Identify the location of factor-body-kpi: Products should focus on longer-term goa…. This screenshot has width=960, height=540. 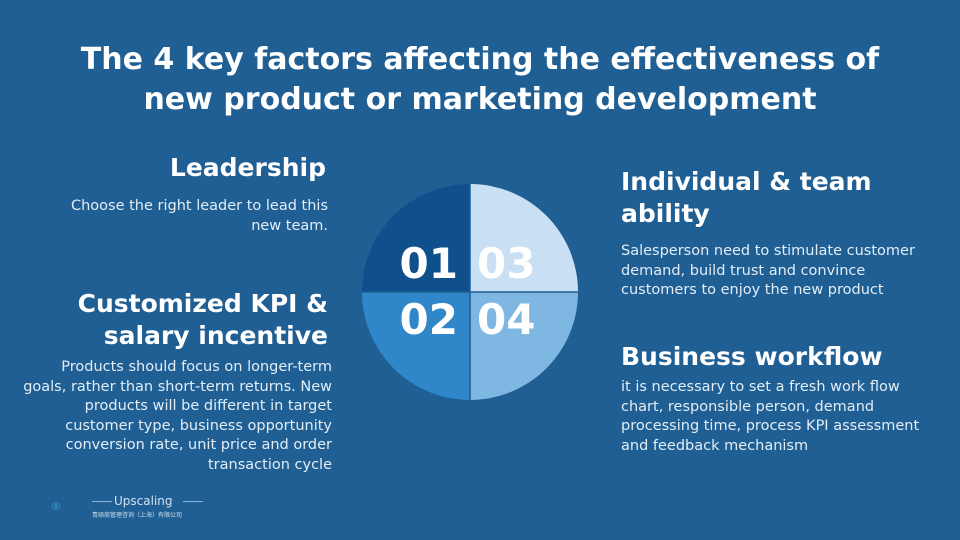
(177, 416).